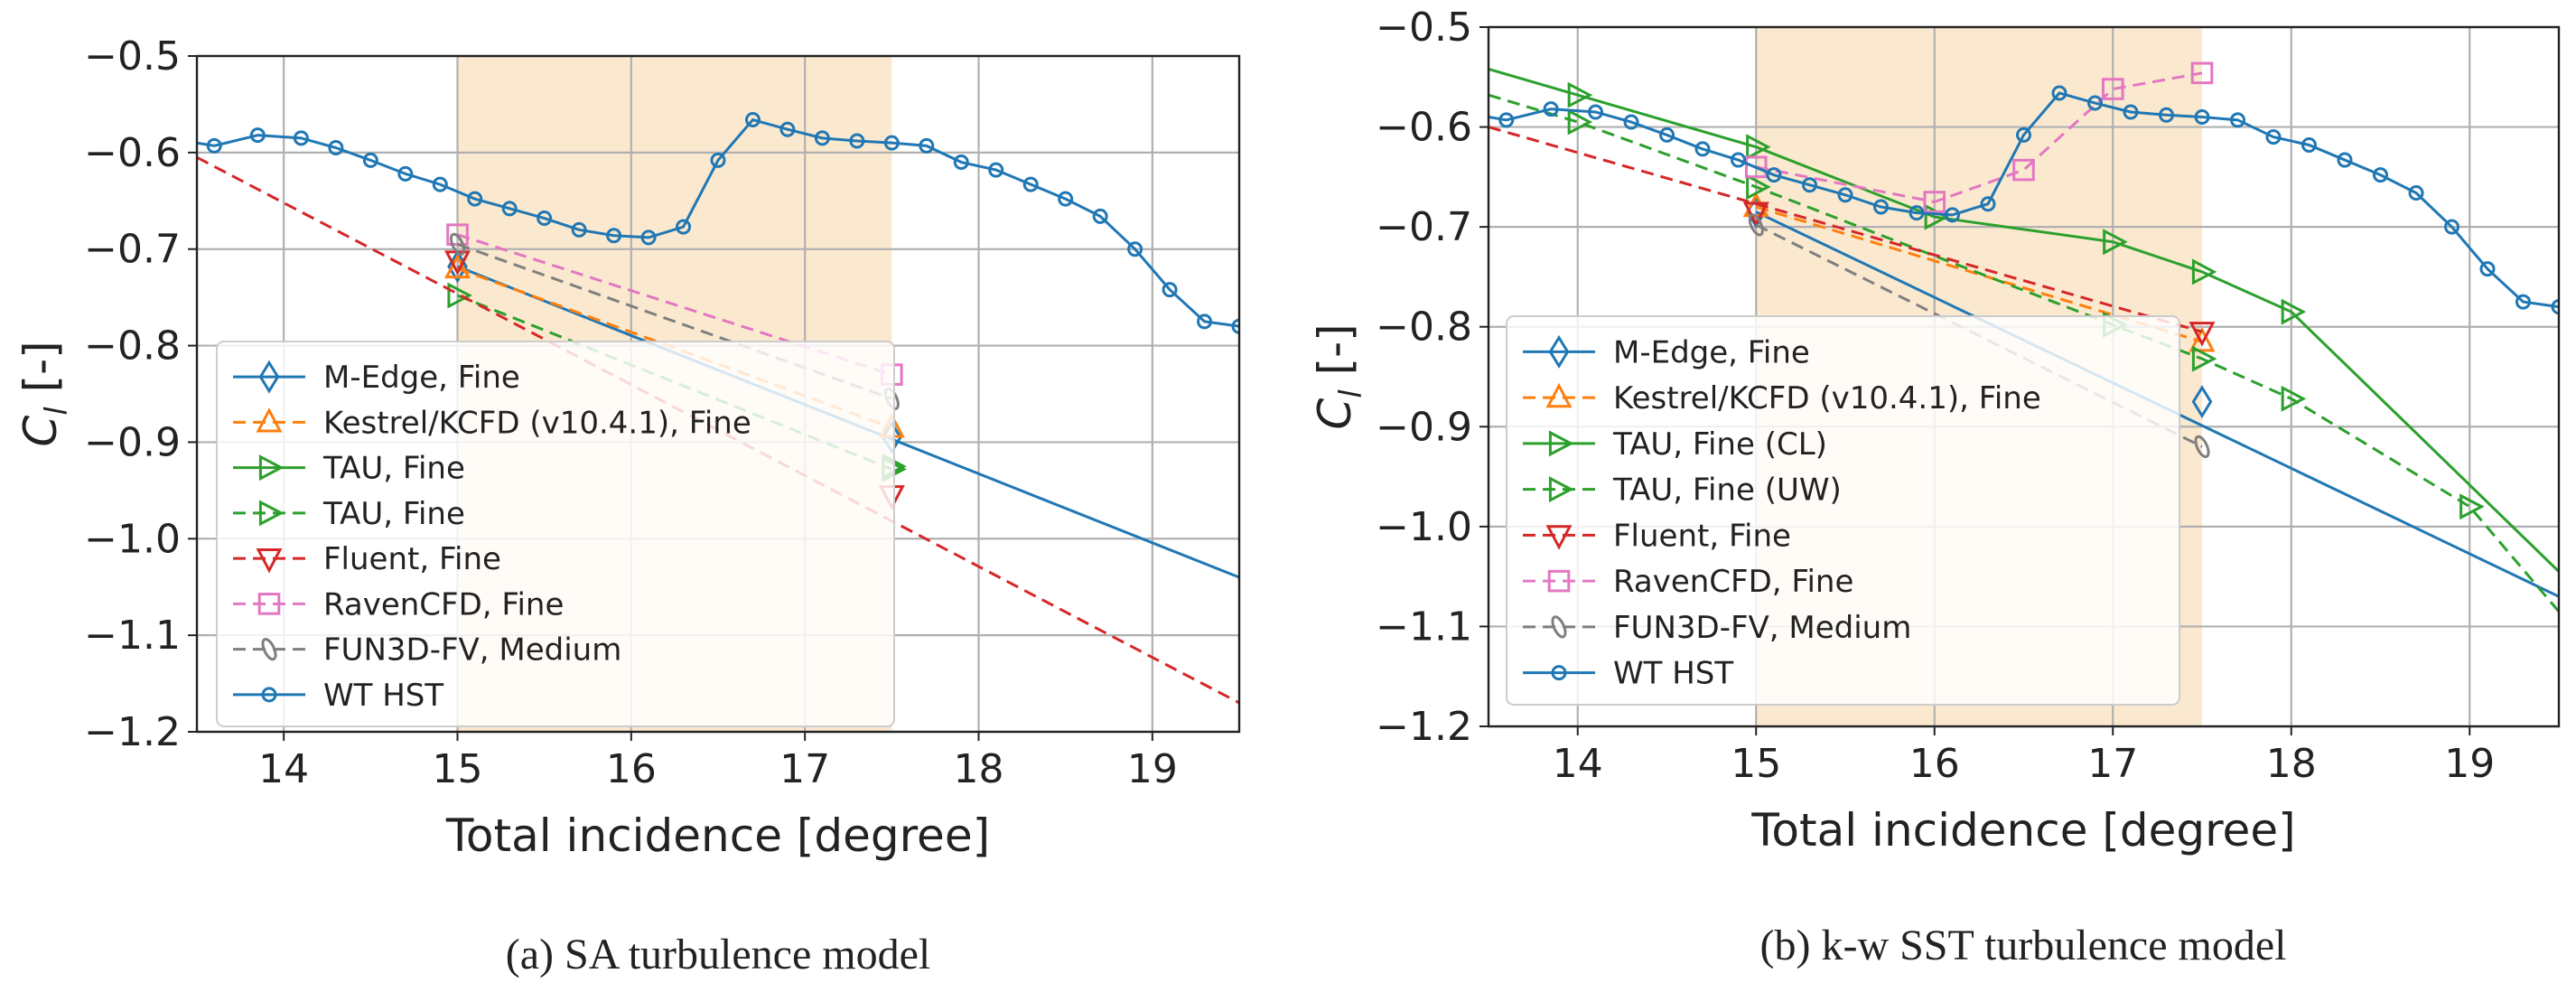  What do you see at coordinates (1727, 491) in the screenshot?
I see `legend-label: TAU, Fine (UW)` at bounding box center [1727, 491].